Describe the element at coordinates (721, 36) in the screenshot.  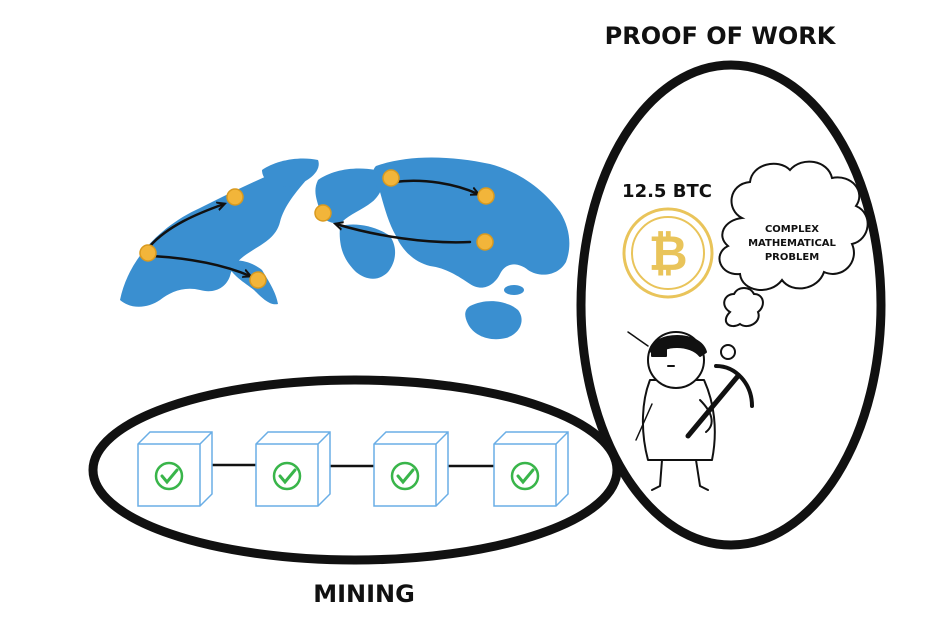
I see `proof-of-work-title: PROOF OF WORK` at that location.